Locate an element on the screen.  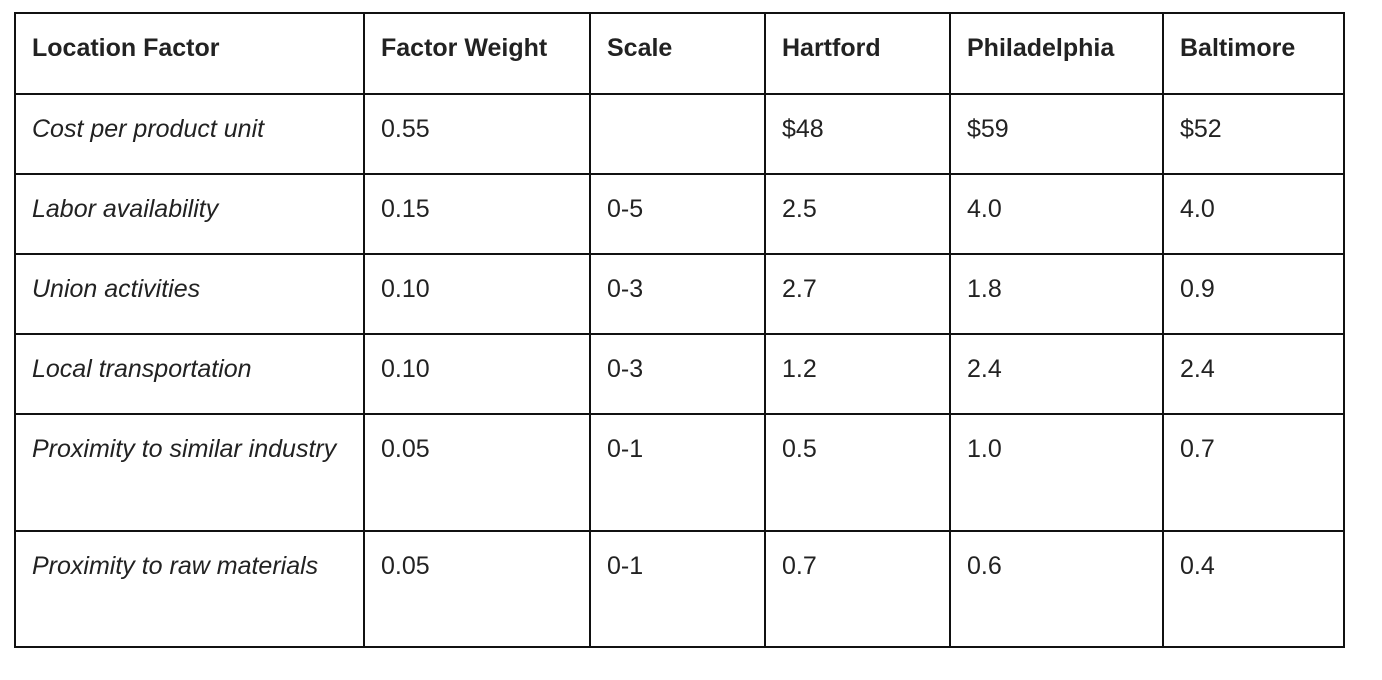
value-cell: 0.9 is located at coordinates (1253, 294).